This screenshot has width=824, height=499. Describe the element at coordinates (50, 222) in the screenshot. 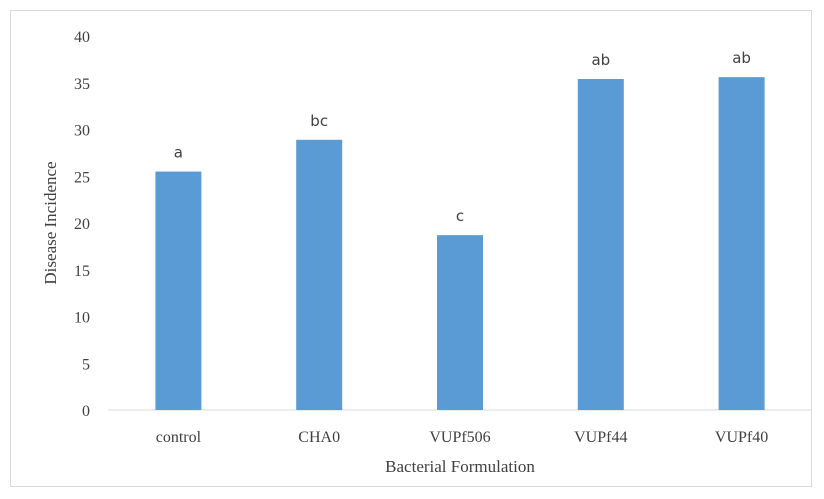

I see `y-axis-title: Disease Incidence` at that location.